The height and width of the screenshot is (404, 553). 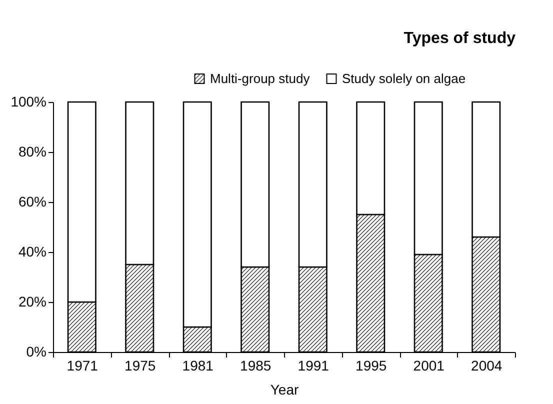 I want to click on x-tick-label: 1995, so click(x=371, y=366).